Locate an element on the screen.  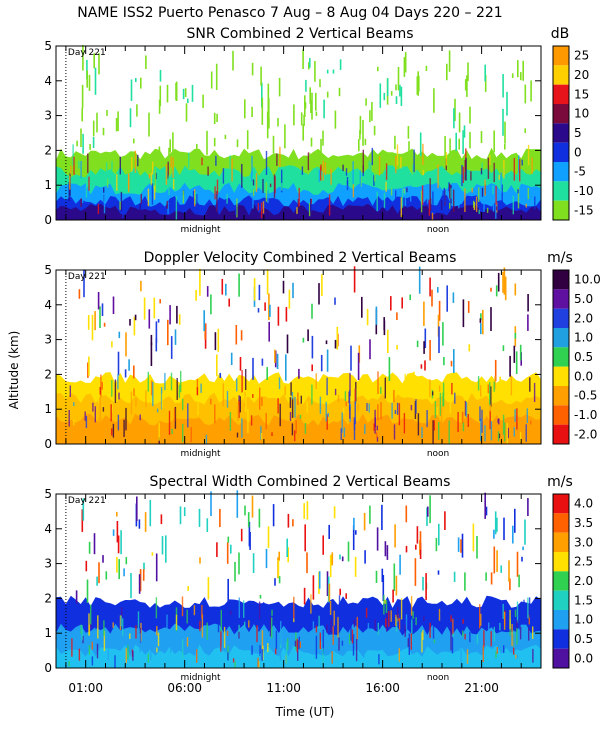
noon-label: noon is located at coordinates (438, 230).